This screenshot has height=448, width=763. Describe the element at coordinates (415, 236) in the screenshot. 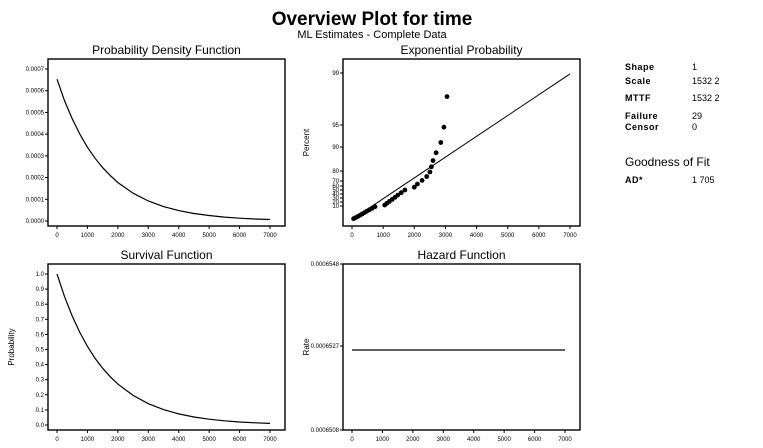

I see `probability-xtick-label: 2000` at that location.